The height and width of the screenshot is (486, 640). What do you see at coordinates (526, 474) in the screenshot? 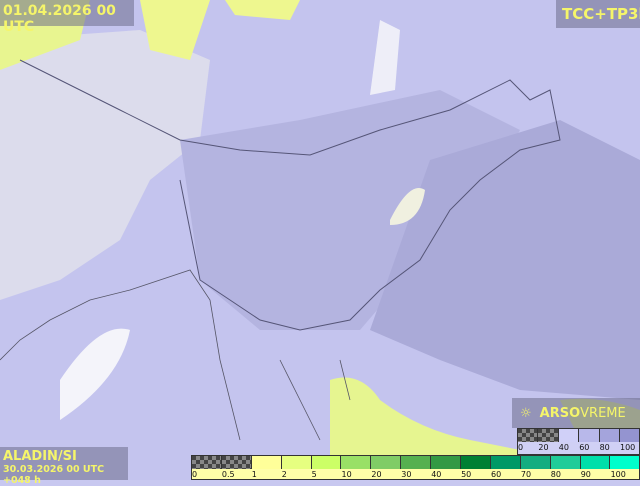
I see `legend-tick-label: 70` at bounding box center [526, 474].